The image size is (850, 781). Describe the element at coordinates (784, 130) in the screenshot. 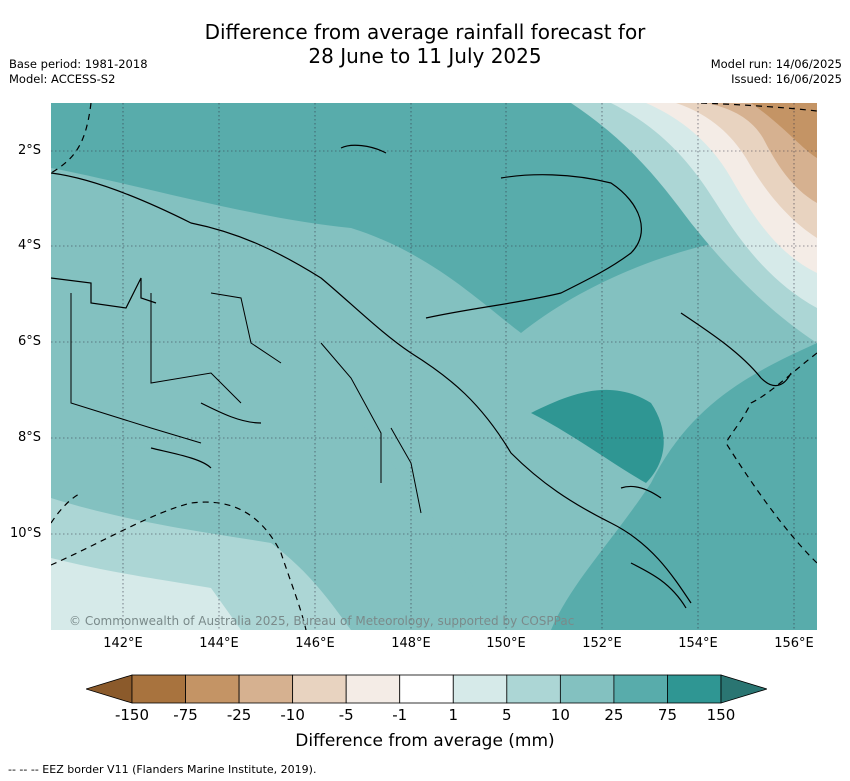

I see `ne-zone-minus25-minus75` at that location.